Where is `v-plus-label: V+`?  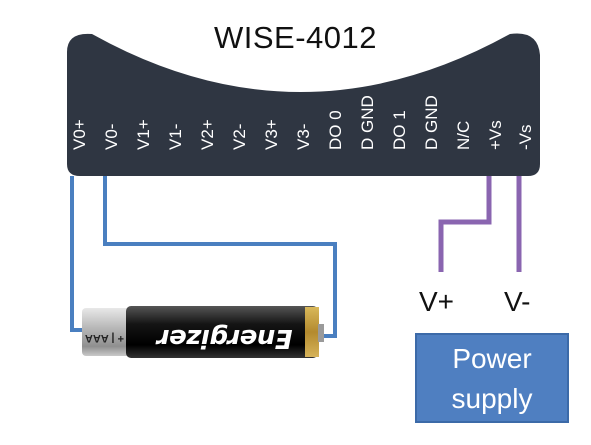 v-plus-label: V+ is located at coordinates (437, 301).